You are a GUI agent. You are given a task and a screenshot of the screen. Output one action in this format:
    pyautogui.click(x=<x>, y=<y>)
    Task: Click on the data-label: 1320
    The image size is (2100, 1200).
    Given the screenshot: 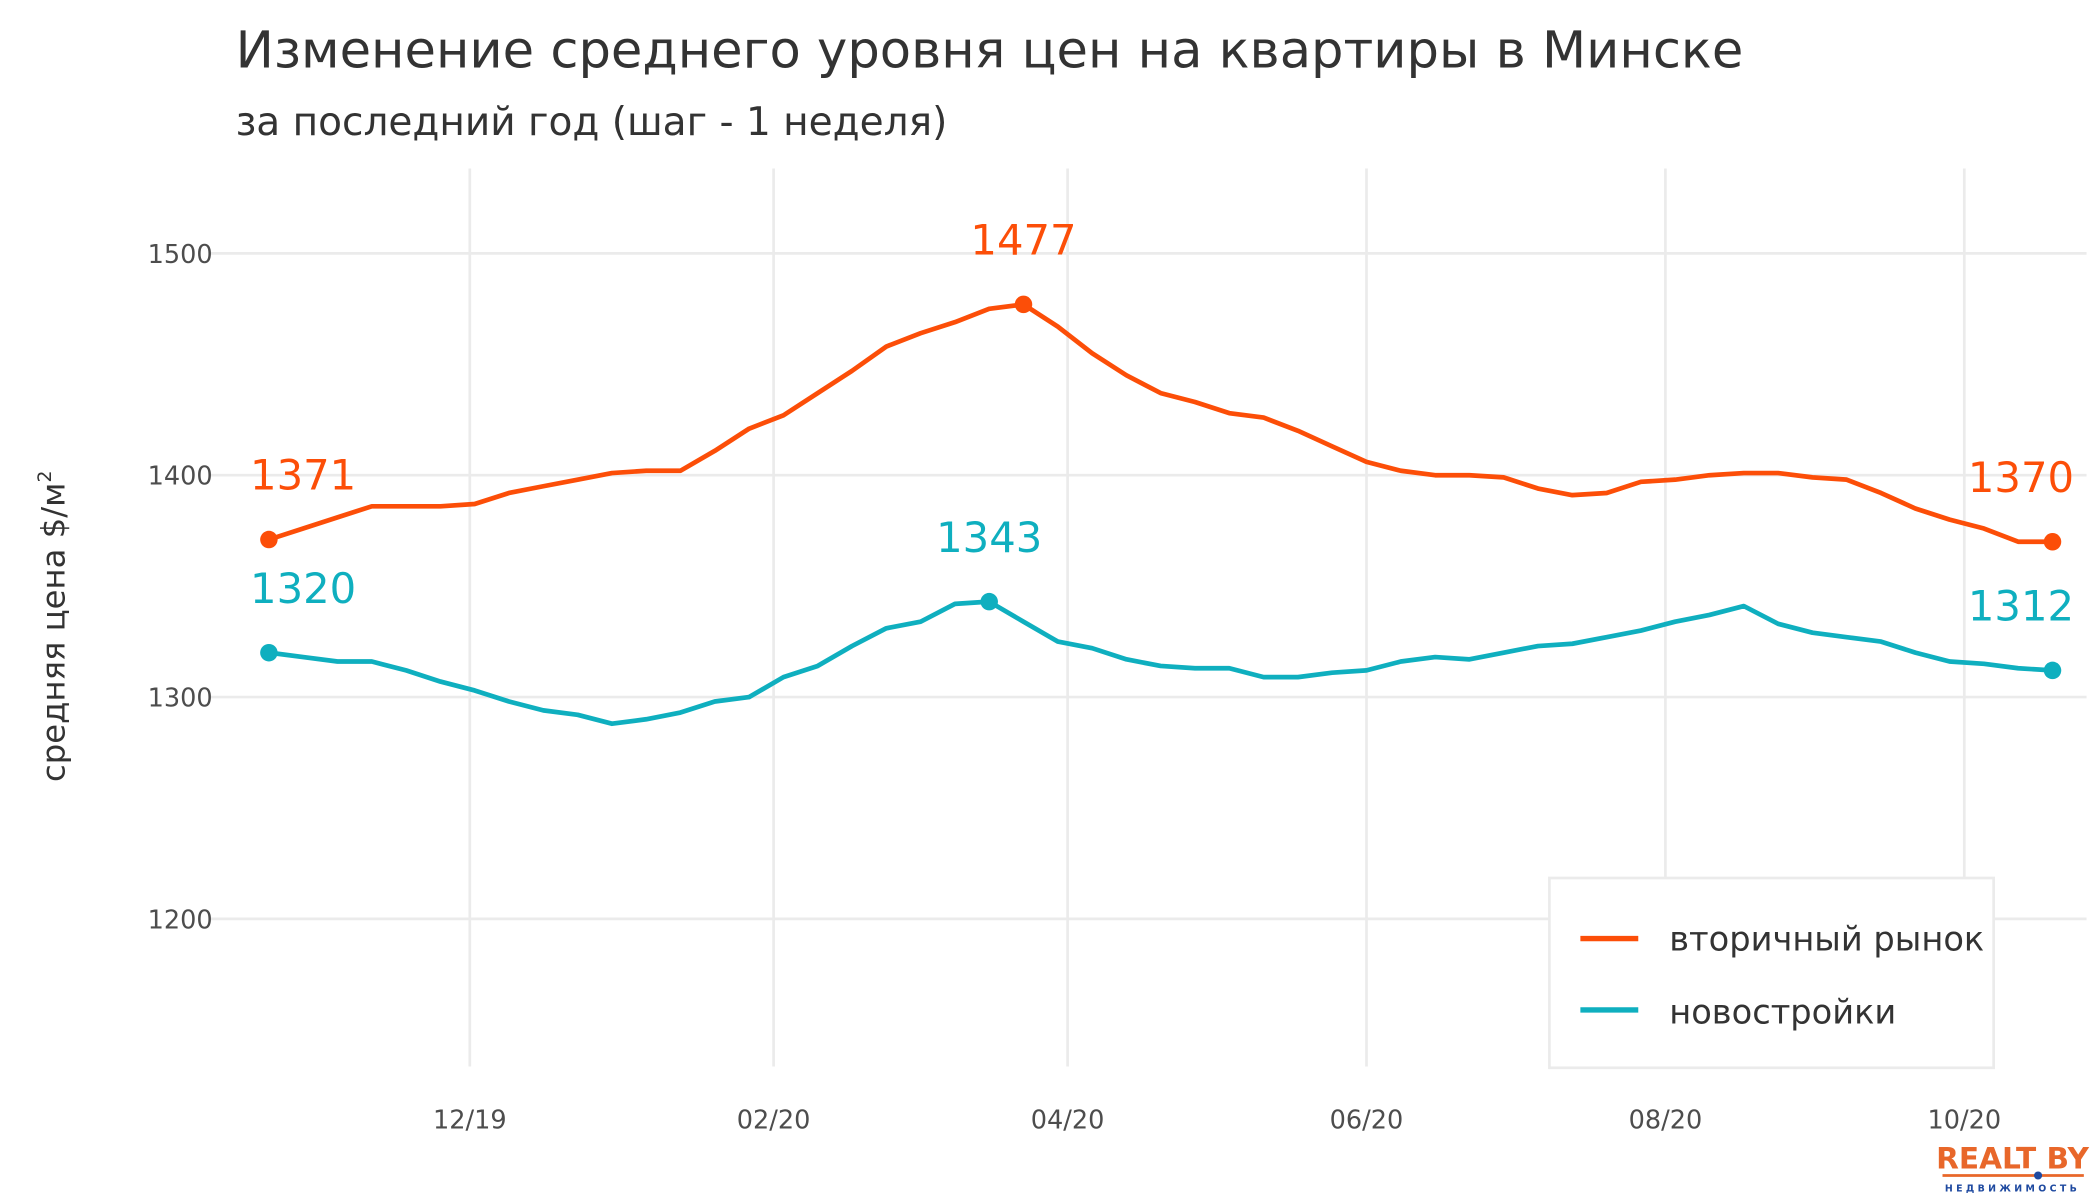 What is the action you would take?
    pyautogui.click(x=303, y=588)
    